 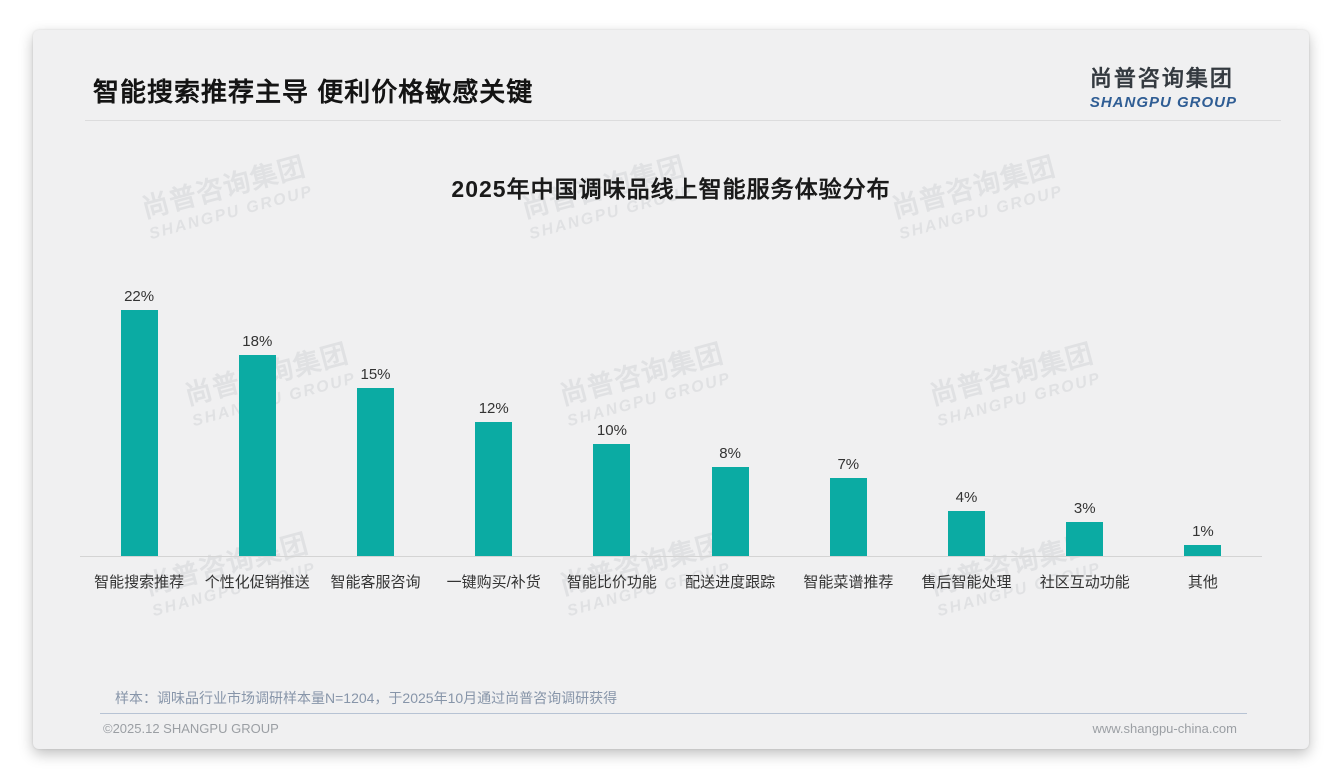 I want to click on bar-value-label: 15%, so click(x=375, y=374).